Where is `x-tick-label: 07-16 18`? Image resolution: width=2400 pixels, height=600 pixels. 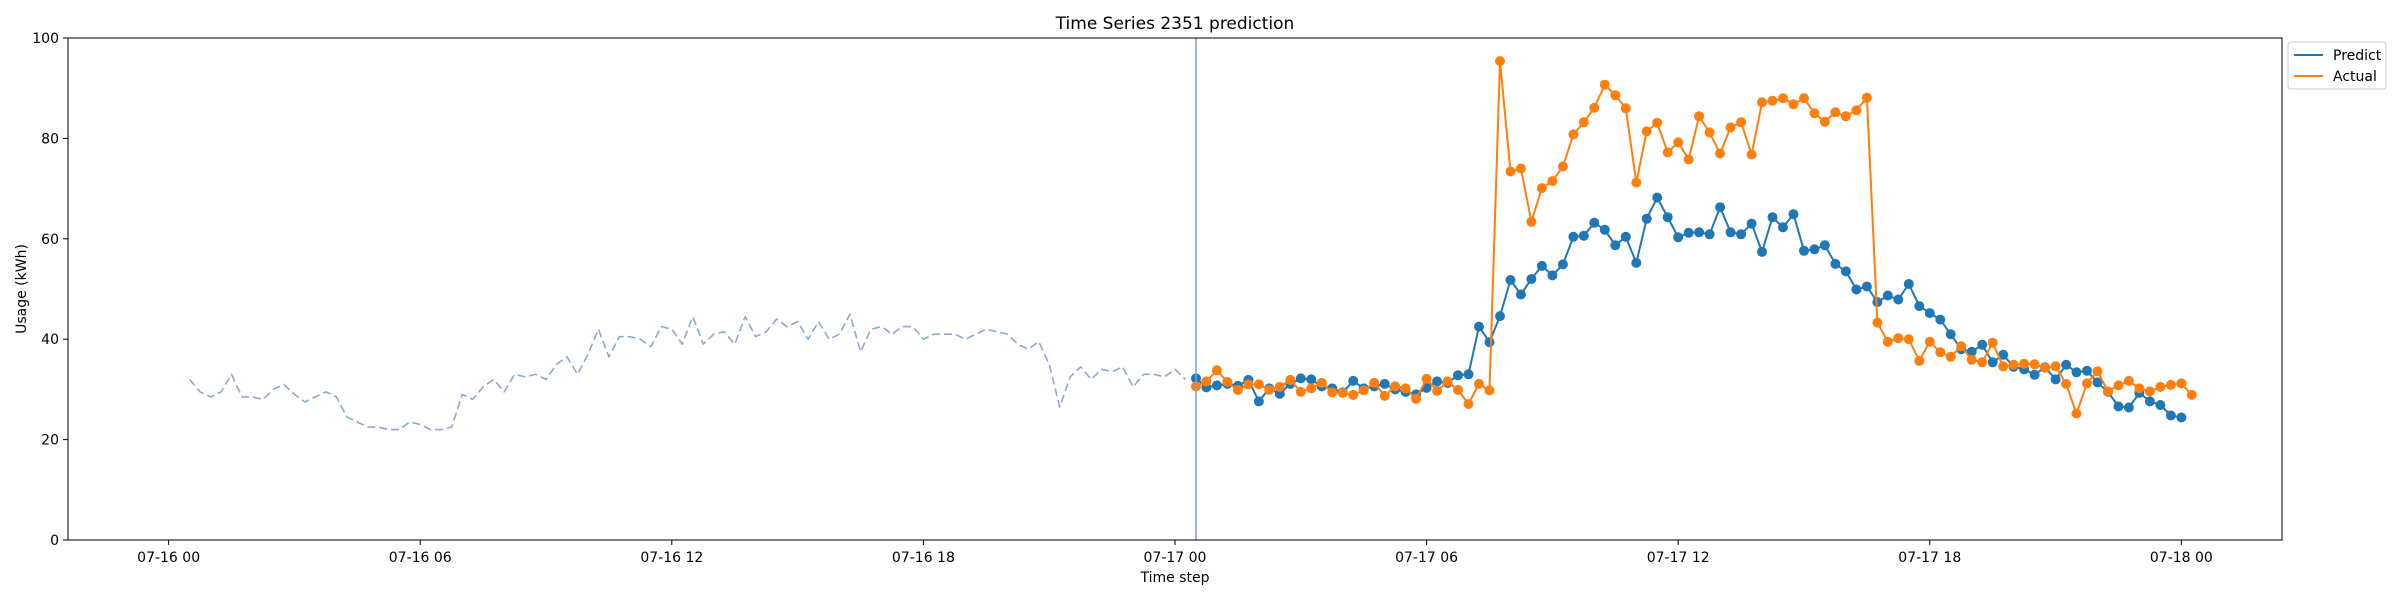
x-tick-label: 07-16 18 is located at coordinates (923, 558).